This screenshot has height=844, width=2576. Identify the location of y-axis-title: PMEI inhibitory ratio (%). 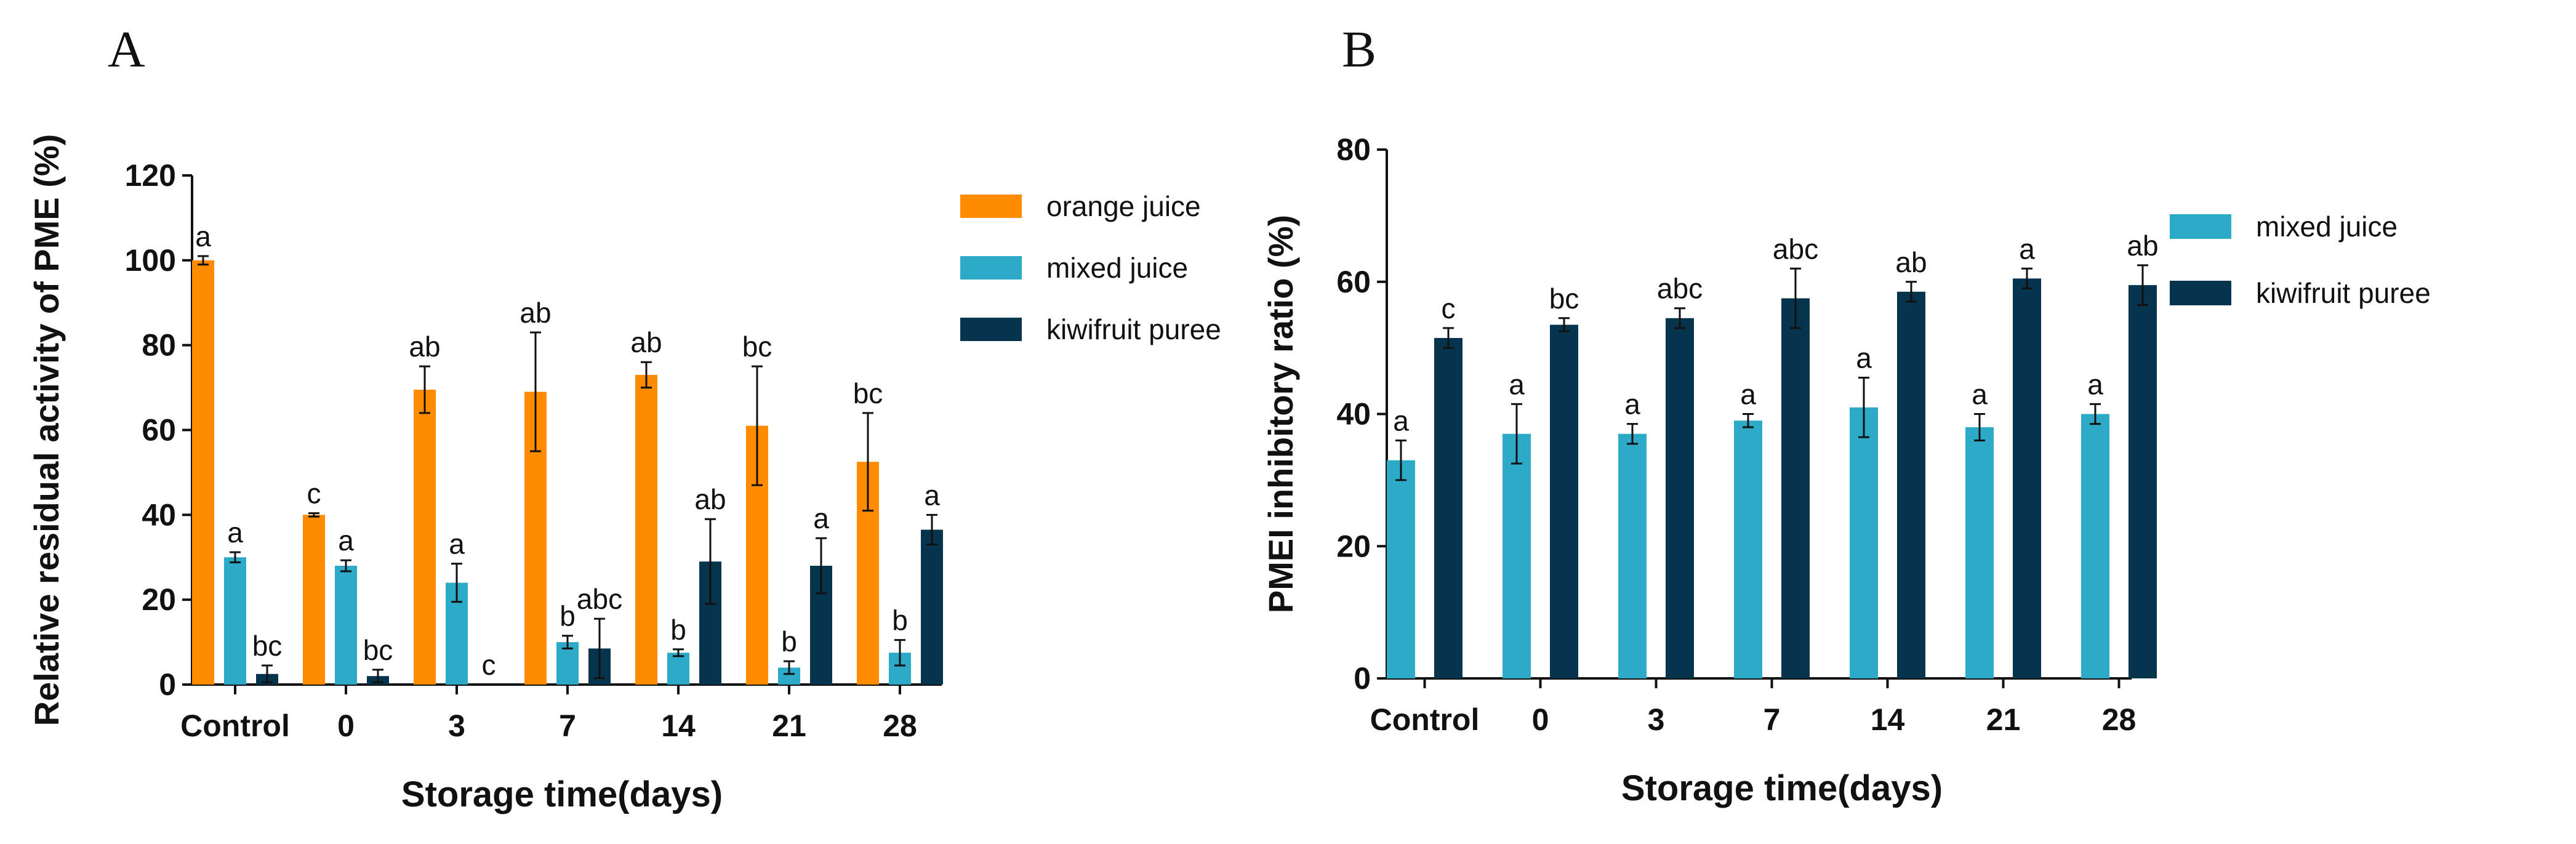
(1280, 414).